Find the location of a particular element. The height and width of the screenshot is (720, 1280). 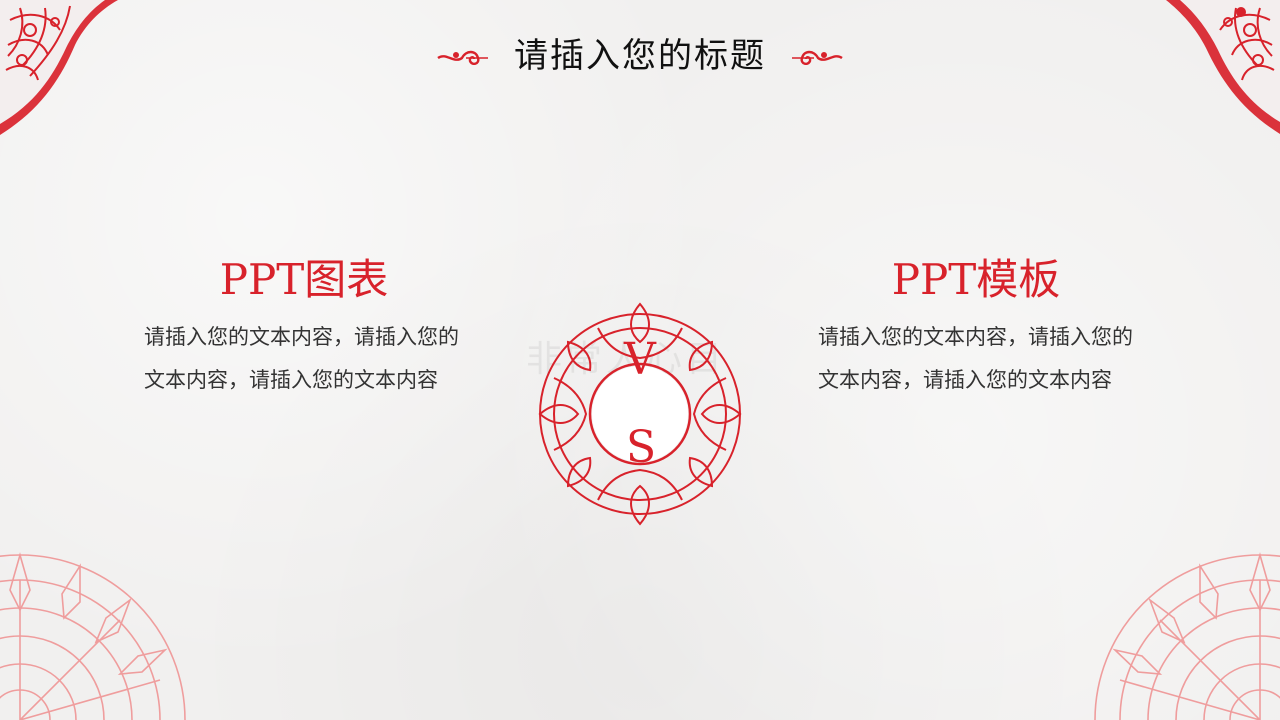

vs-letter-v: V is located at coordinates (640, 359).